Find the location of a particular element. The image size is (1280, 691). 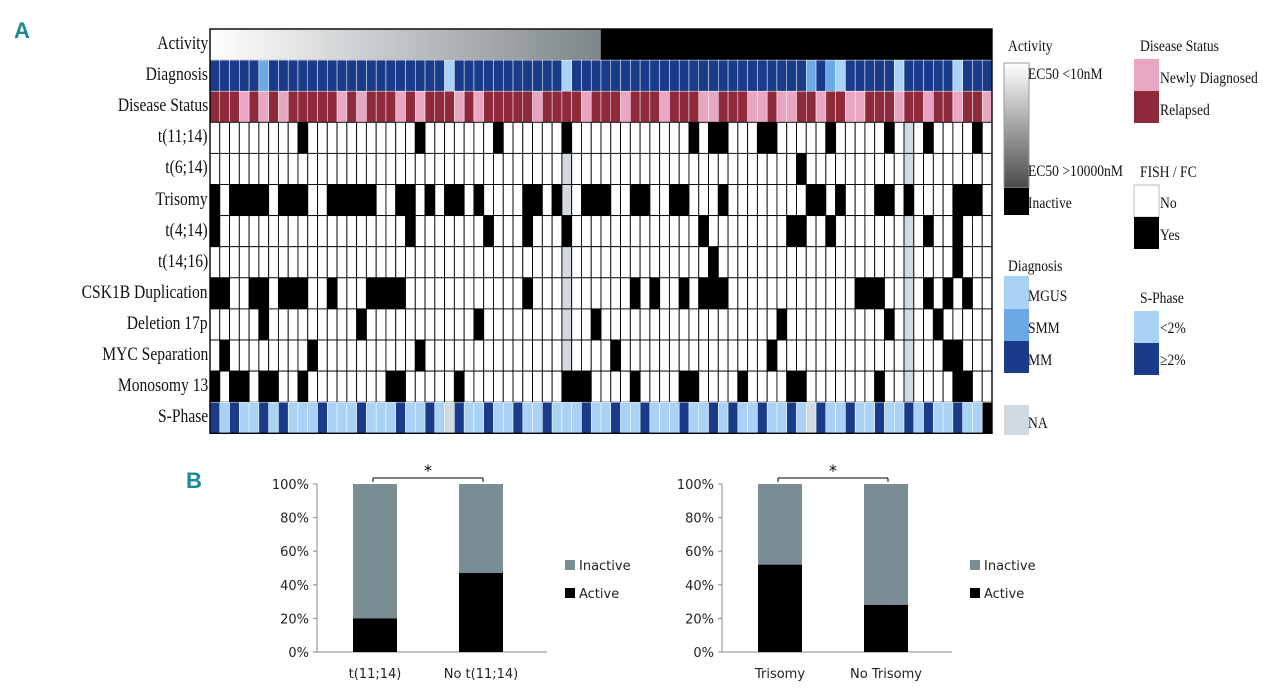

legend-activity-title: Activity is located at coordinates (1030, 46).